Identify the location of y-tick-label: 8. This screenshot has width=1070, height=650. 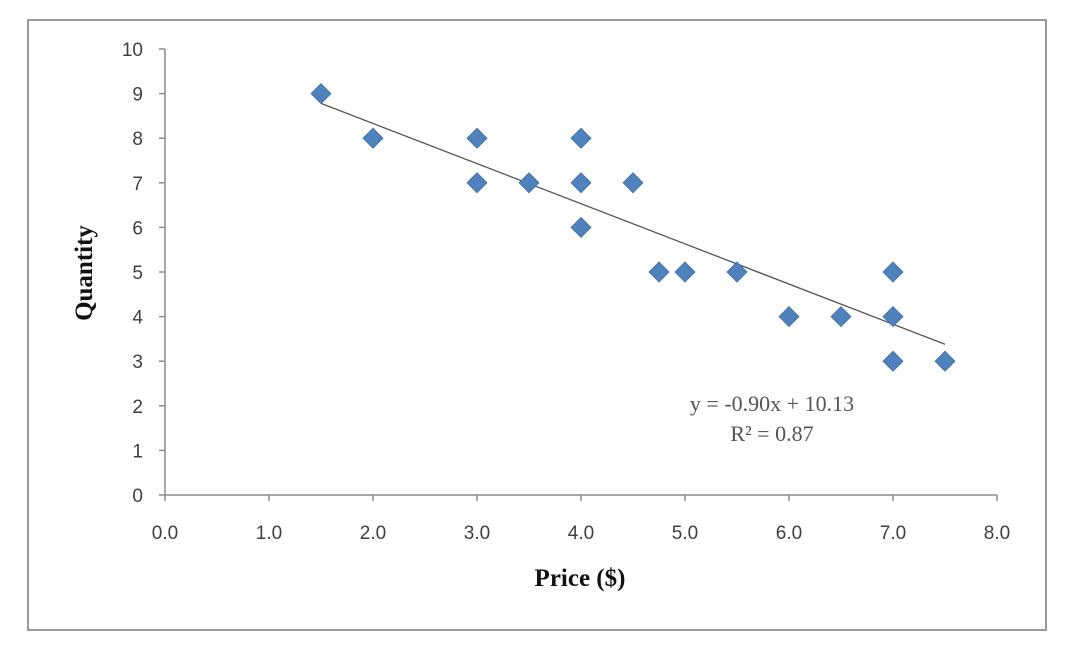
(137, 139).